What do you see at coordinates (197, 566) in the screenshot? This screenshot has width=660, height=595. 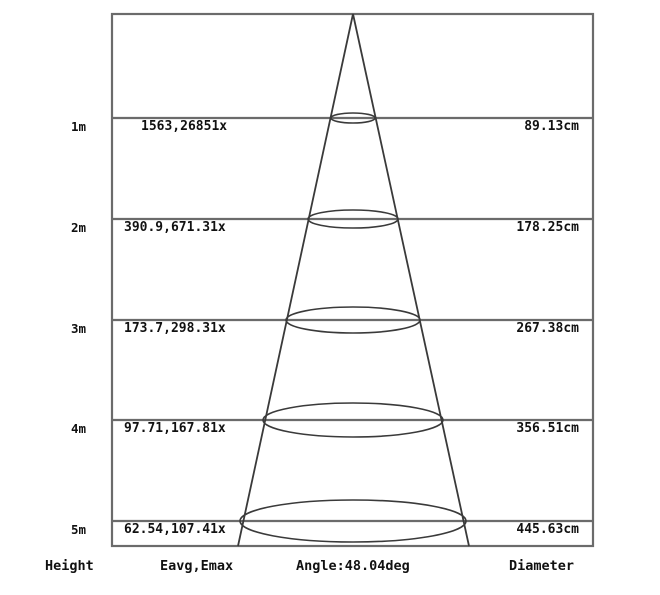 I see `footer-label-eavg-emax: Eavg,Emax` at bounding box center [197, 566].